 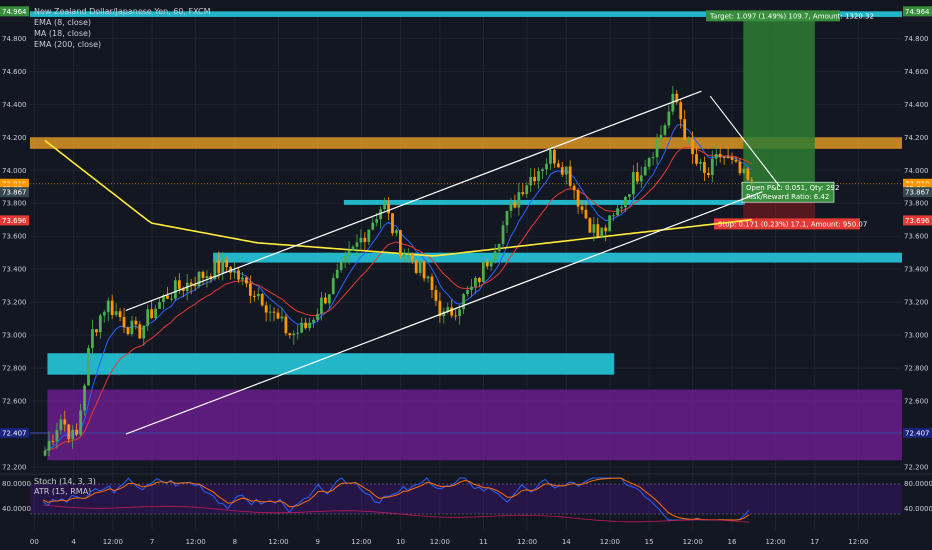 I want to click on indicator-ma18: MA (18, close), so click(x=62, y=33).